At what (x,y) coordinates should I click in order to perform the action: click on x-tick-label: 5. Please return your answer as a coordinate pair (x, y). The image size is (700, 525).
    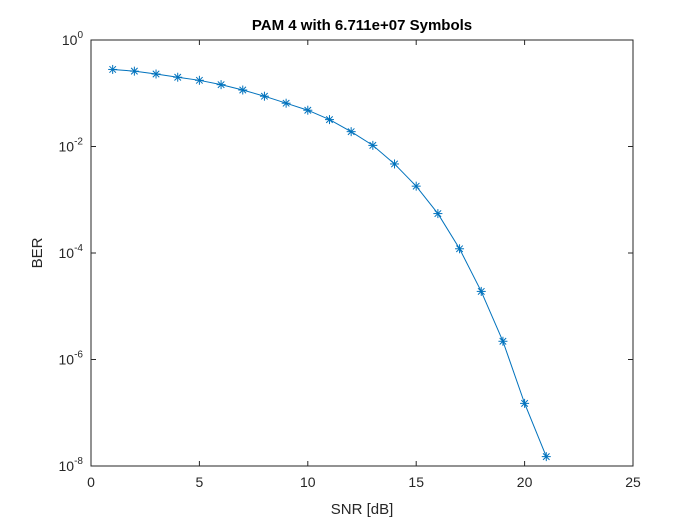
    Looking at the image, I should click on (200, 482).